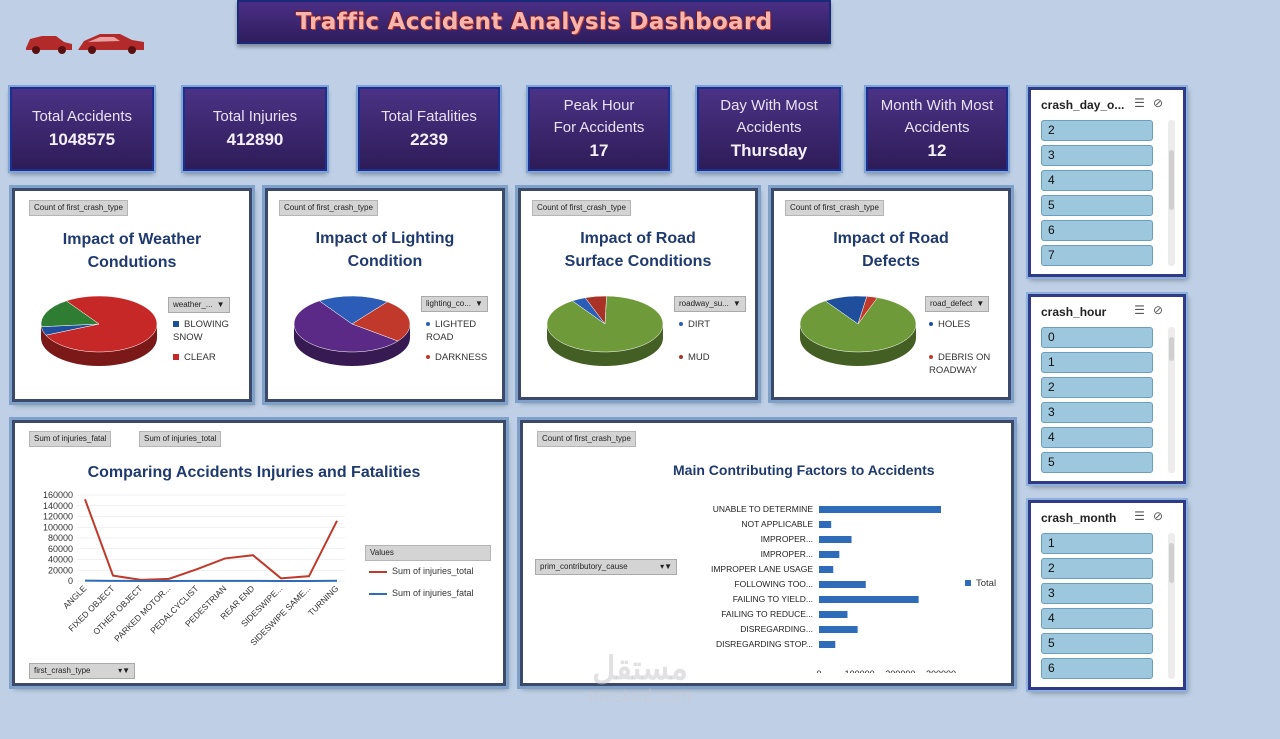 The image size is (1280, 739). Describe the element at coordinates (180, 439) in the screenshot. I see `field-tag: Sum of injuries_total` at that location.